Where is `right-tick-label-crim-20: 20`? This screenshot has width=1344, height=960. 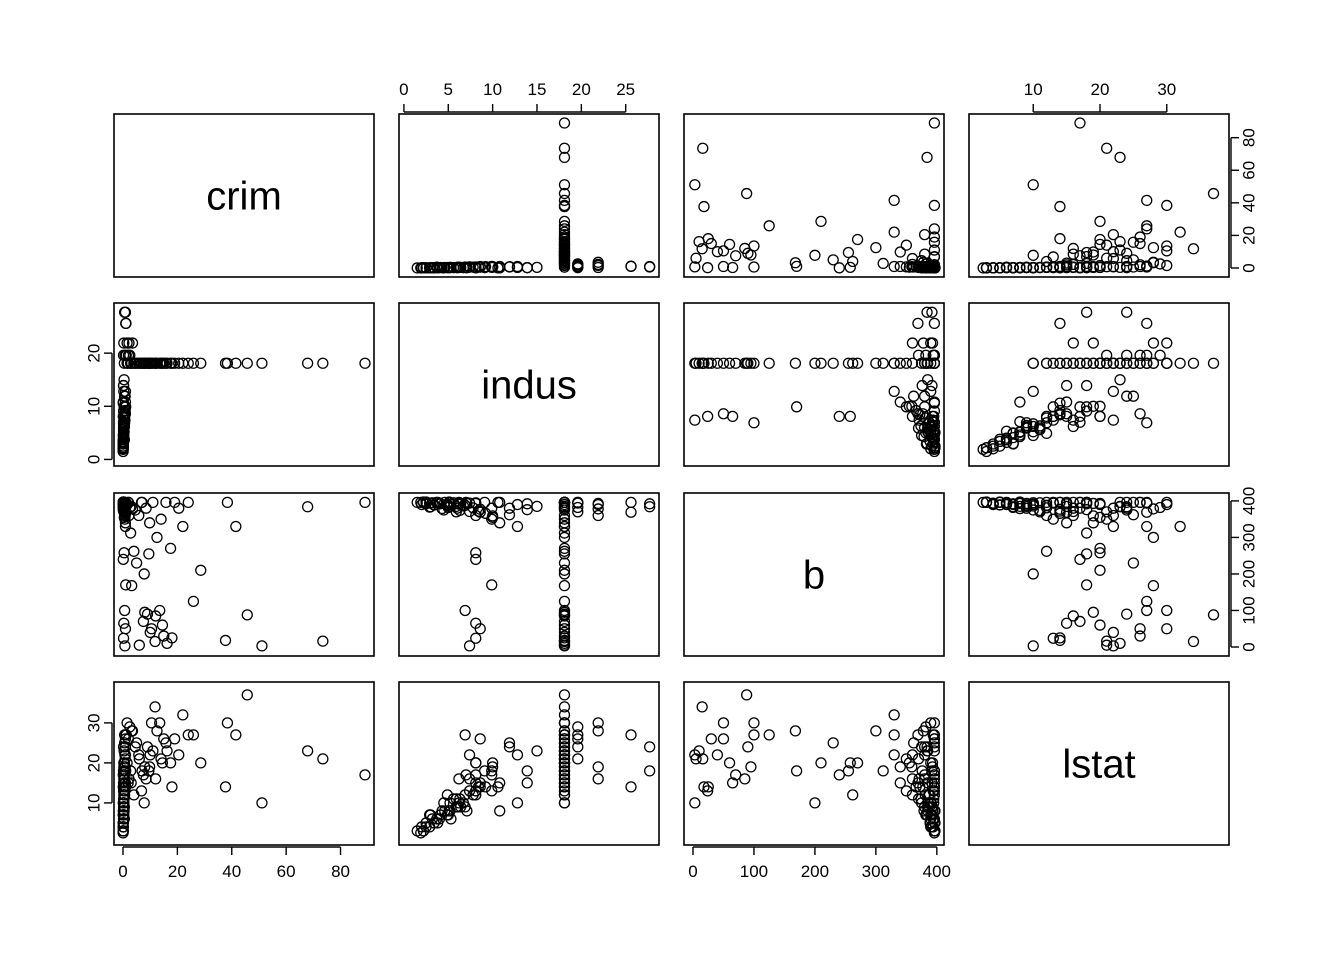 right-tick-label-crim-20: 20 is located at coordinates (1249, 235).